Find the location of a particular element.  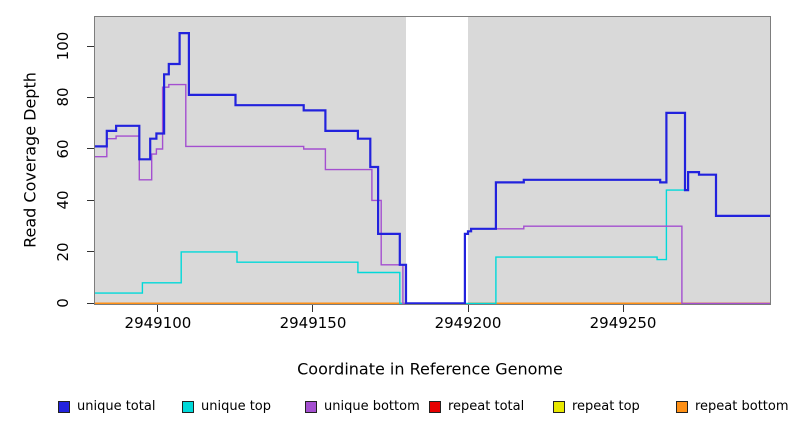

repeat-total-swatch-icon is located at coordinates (435, 407).